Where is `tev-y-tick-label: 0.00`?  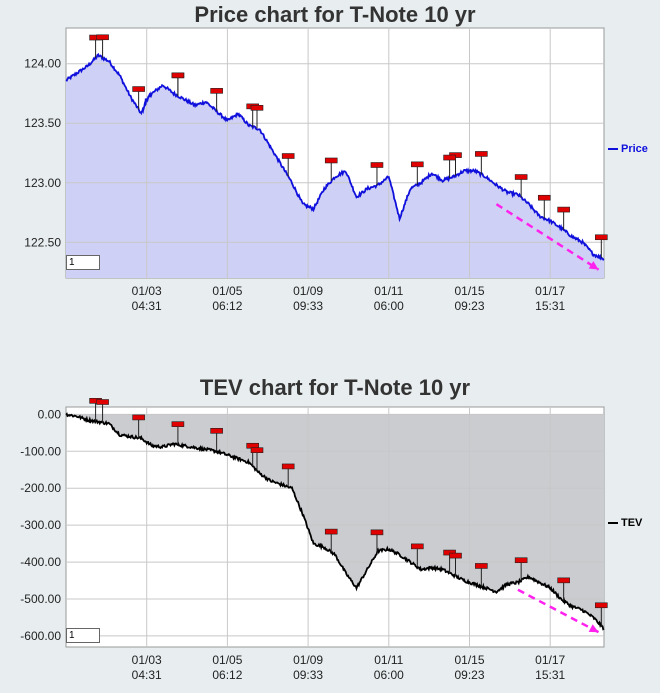 tev-y-tick-label: 0.00 is located at coordinates (50, 414).